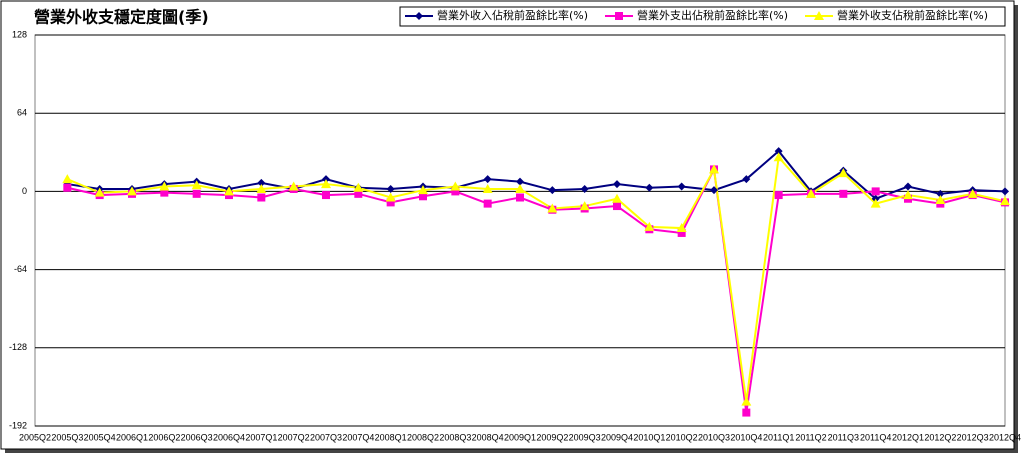 Image resolution: width=1024 pixels, height=457 pixels. I want to click on x-tick-label: 2008Q1, so click(391, 437).